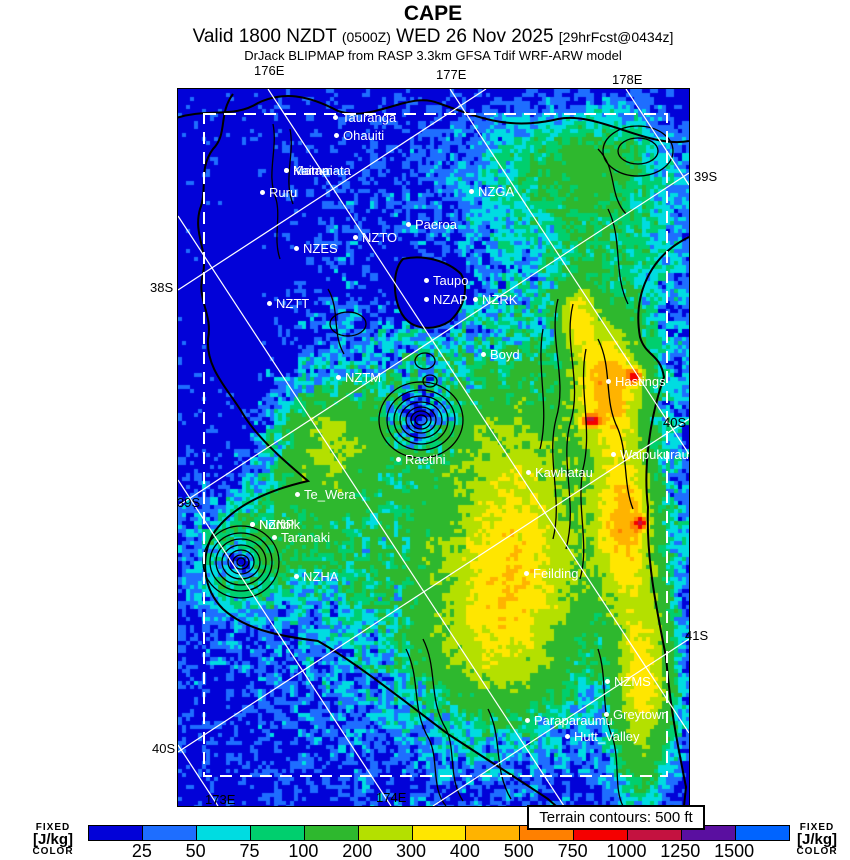 This screenshot has height=860, width=850. I want to click on station-marker: Kaimai, so click(308, 170).